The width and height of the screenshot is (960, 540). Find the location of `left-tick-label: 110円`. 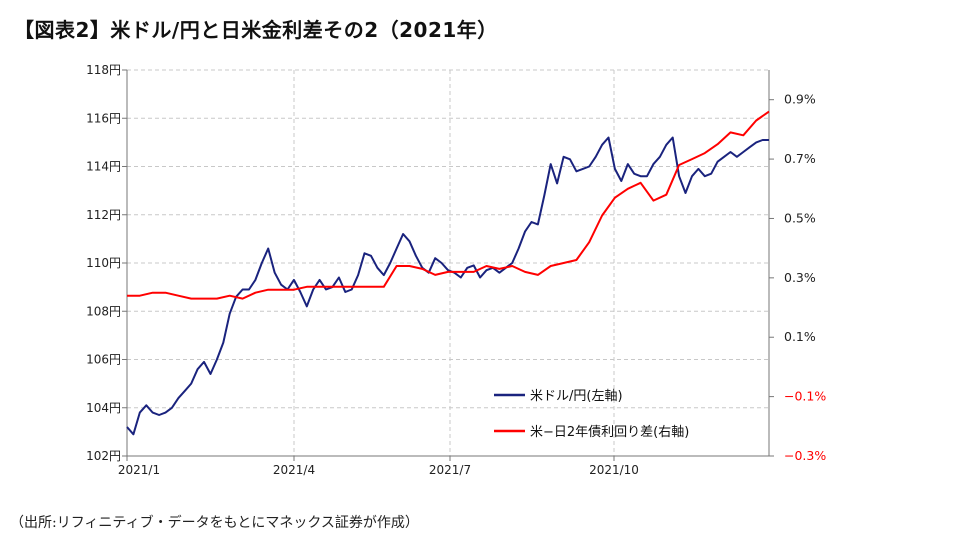

left-tick-label: 110円 is located at coordinates (103, 263).